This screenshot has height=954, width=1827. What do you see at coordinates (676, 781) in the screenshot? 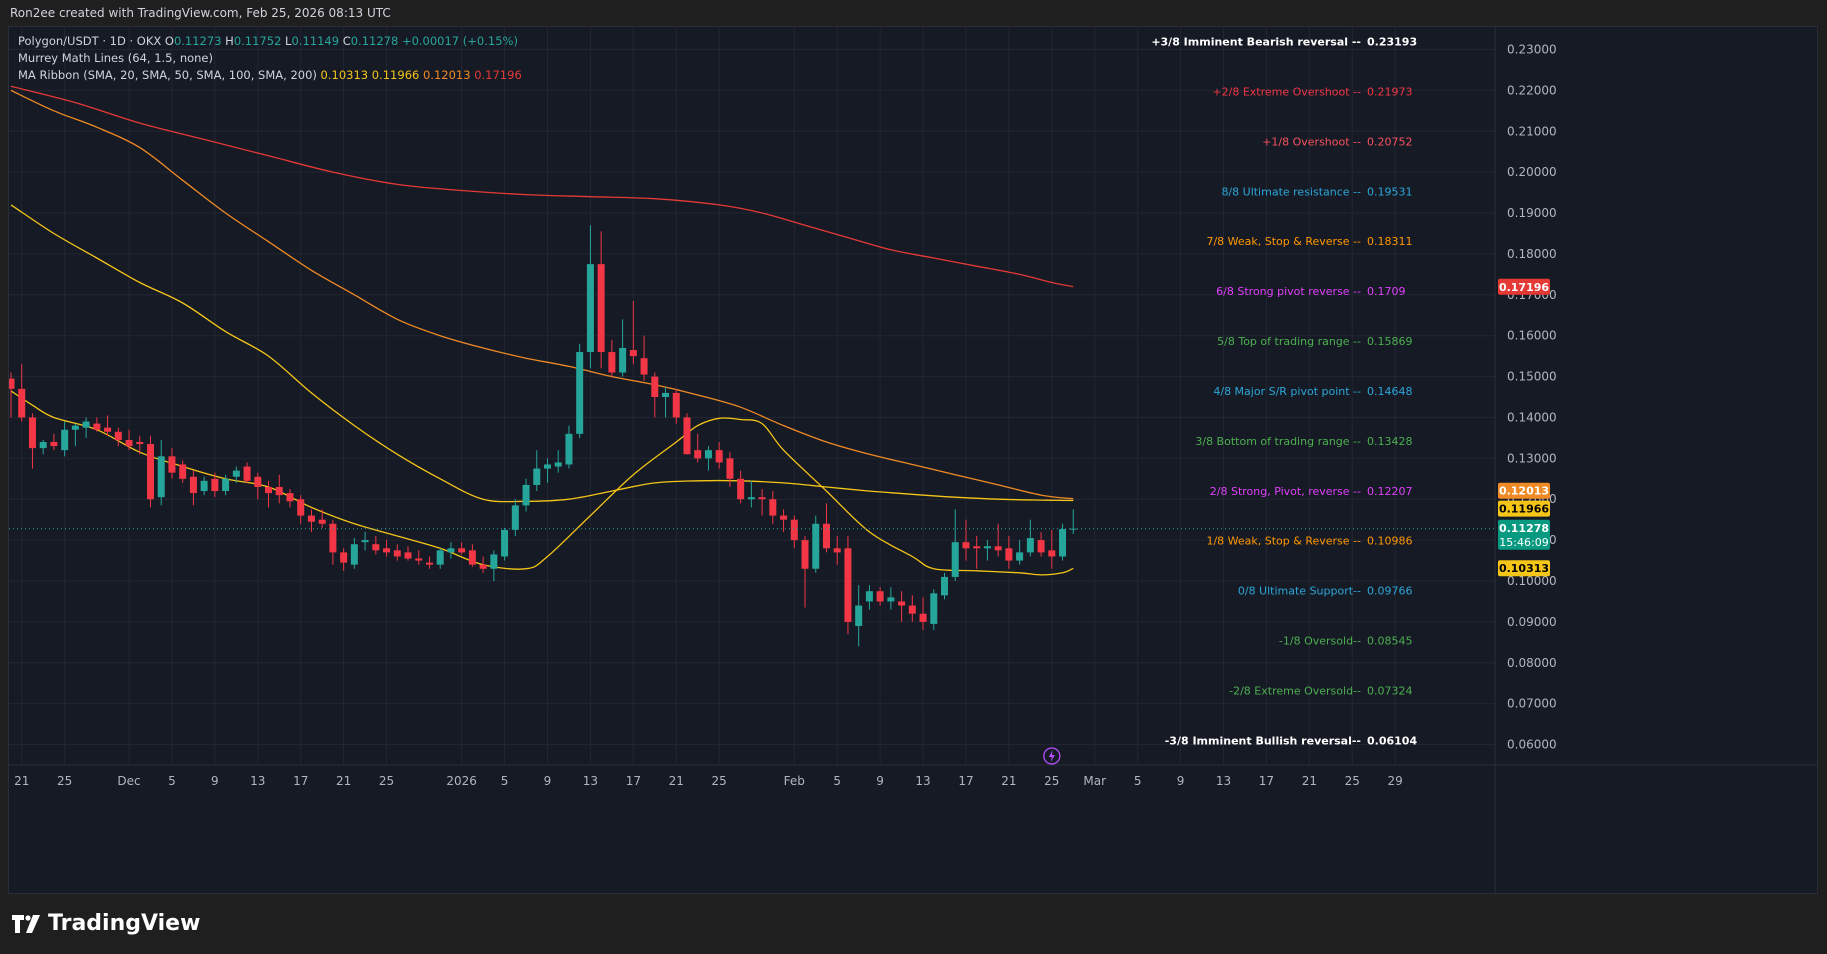
I see `x-tick-label: 21` at bounding box center [676, 781].